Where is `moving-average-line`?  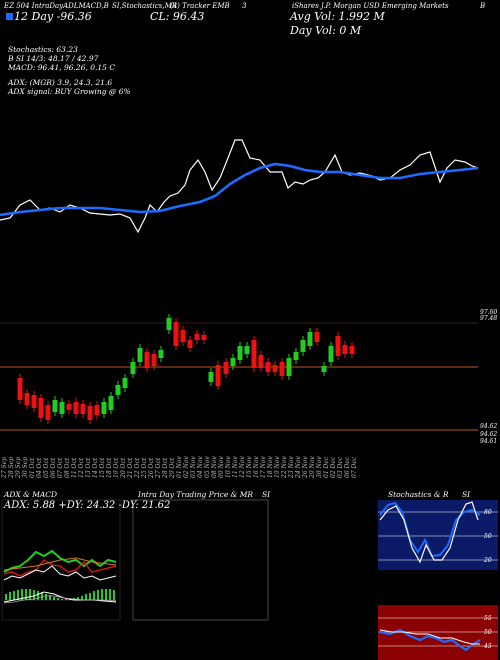
moving-average-line is located at coordinates (239, 189).